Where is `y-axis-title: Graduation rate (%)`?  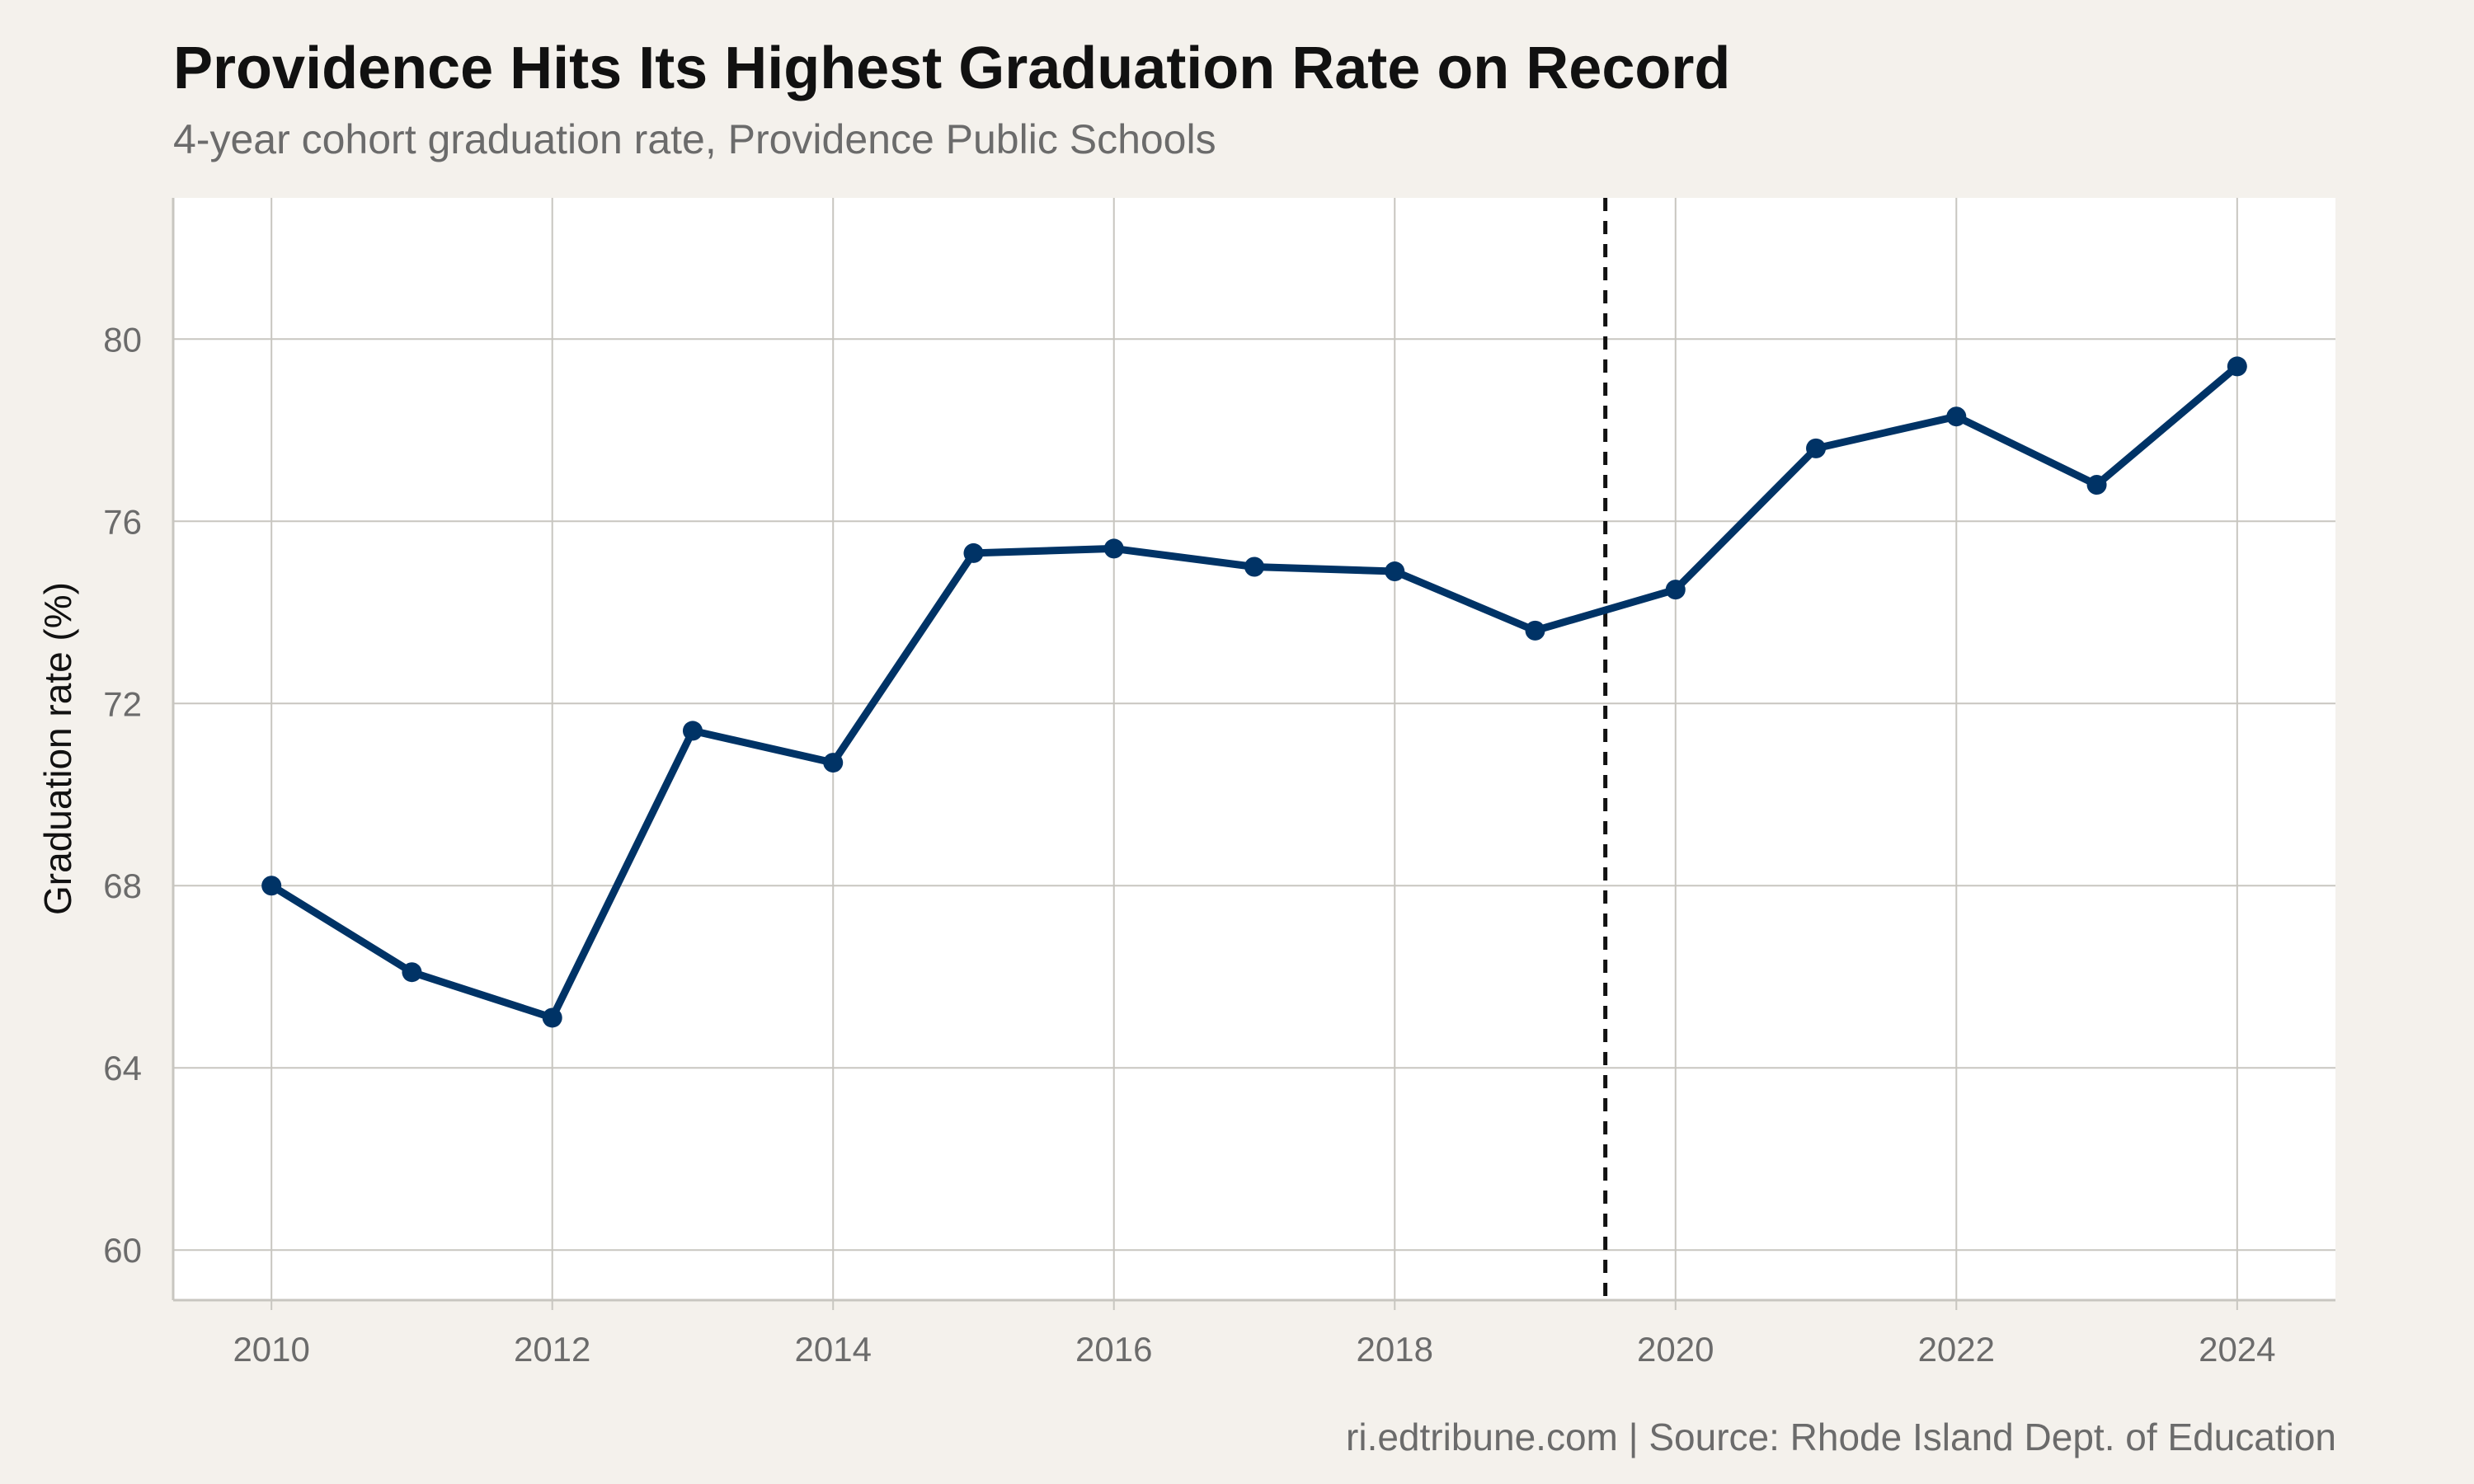 y-axis-title: Graduation rate (%) is located at coordinates (57, 748).